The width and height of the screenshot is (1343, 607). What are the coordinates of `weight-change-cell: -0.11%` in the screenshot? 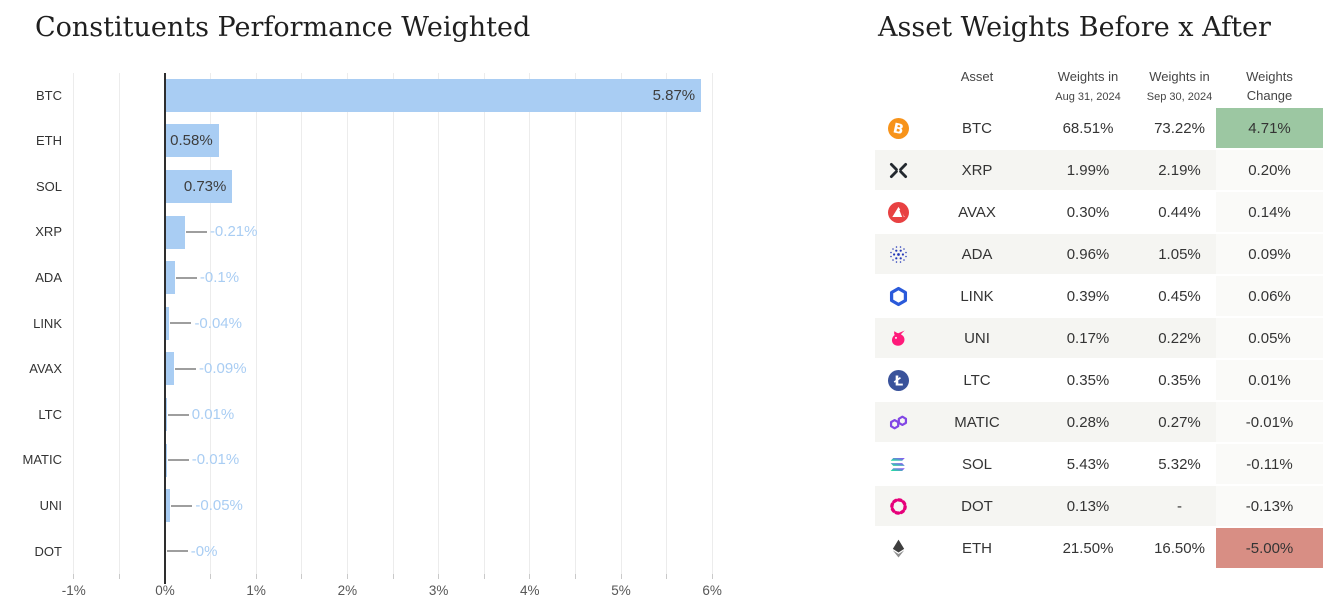 It's located at (1269, 465).